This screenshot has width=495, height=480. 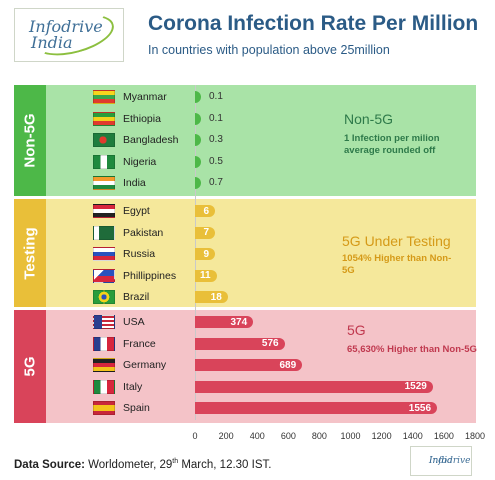 I want to click on bar-egypt: 6, so click(x=205, y=211).